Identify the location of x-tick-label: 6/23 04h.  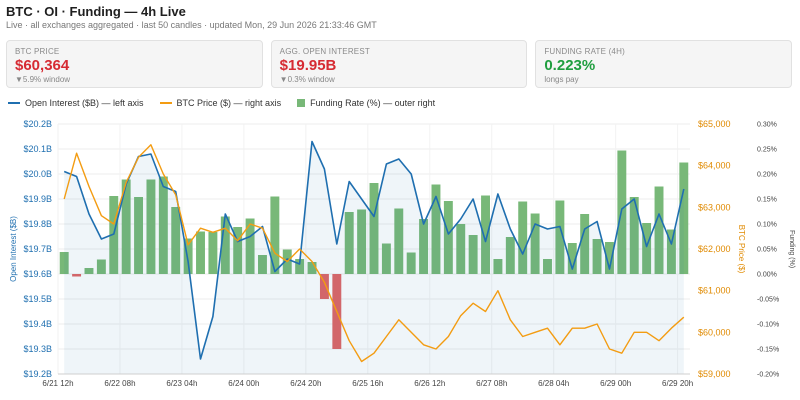
(181, 383).